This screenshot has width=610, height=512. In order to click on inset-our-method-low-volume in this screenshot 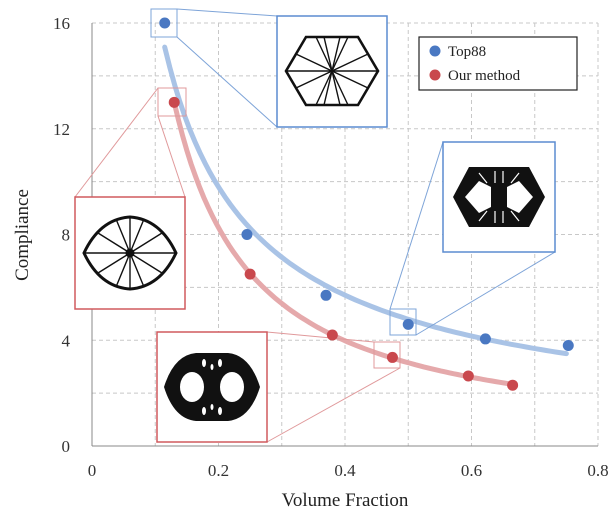, I will do `click(130, 253)`.